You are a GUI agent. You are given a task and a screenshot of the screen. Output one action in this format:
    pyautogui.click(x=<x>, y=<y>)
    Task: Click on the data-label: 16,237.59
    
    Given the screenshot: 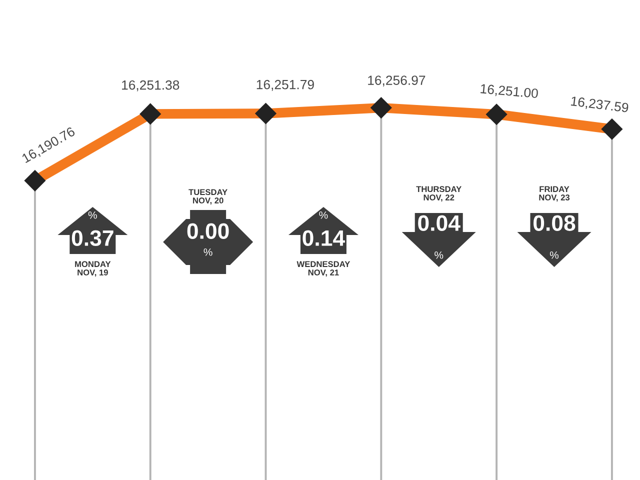 What is the action you would take?
    pyautogui.click(x=599, y=105)
    